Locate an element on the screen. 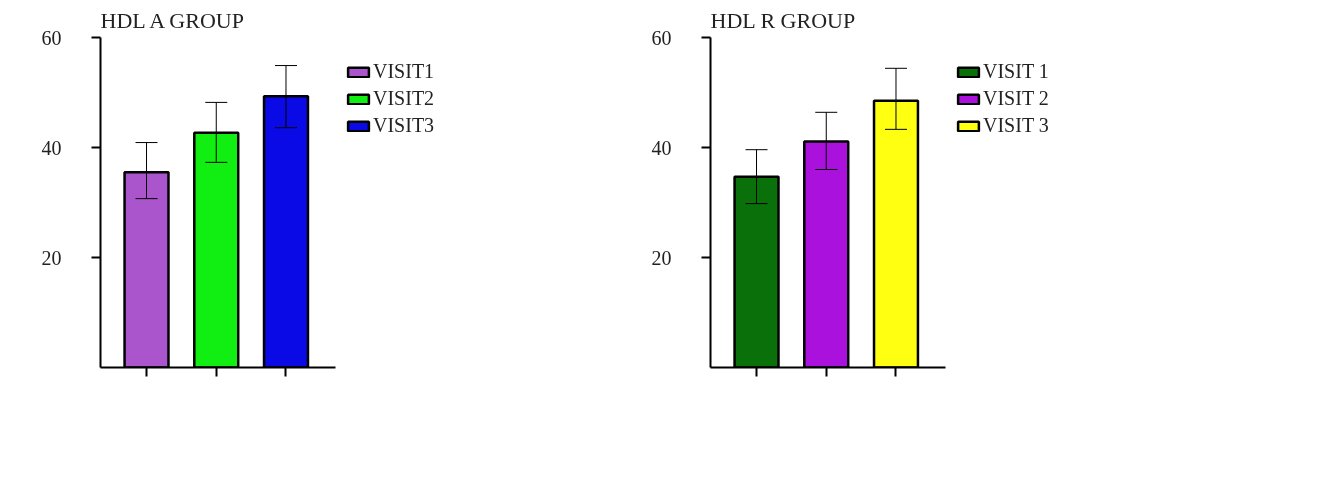 This screenshot has width=1342, height=502. legend-label: VISIT 3 is located at coordinates (1016, 125).